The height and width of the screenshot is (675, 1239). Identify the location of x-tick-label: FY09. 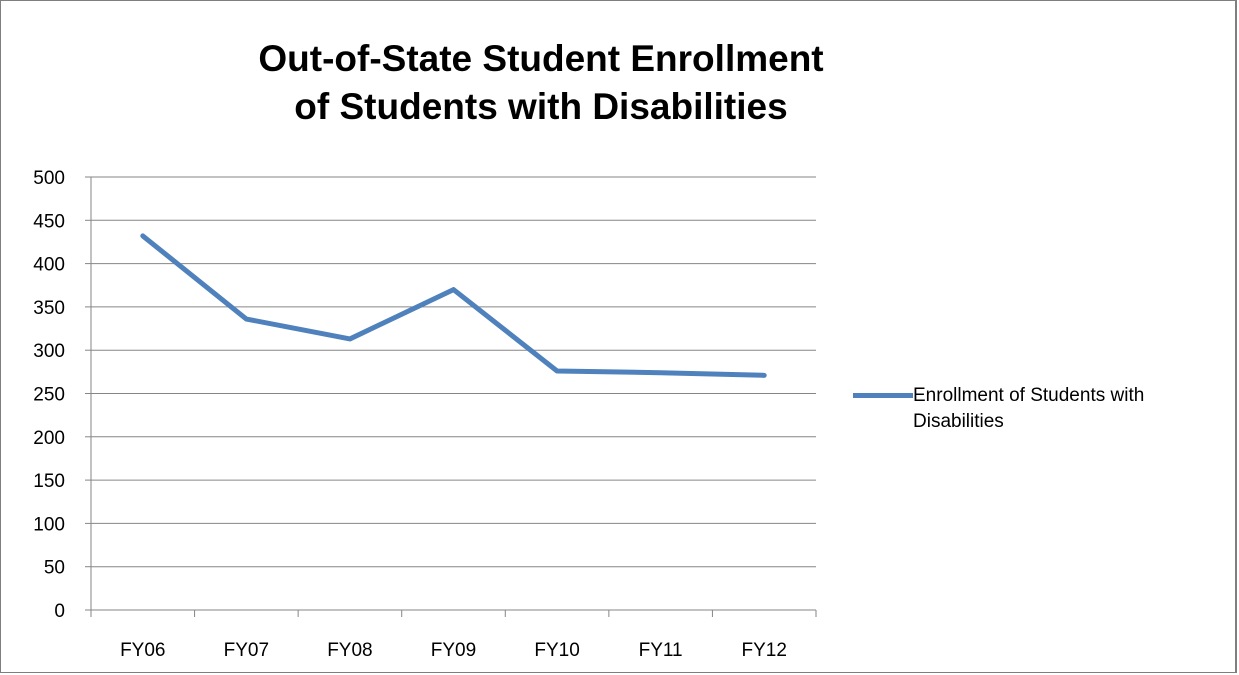
(453, 650).